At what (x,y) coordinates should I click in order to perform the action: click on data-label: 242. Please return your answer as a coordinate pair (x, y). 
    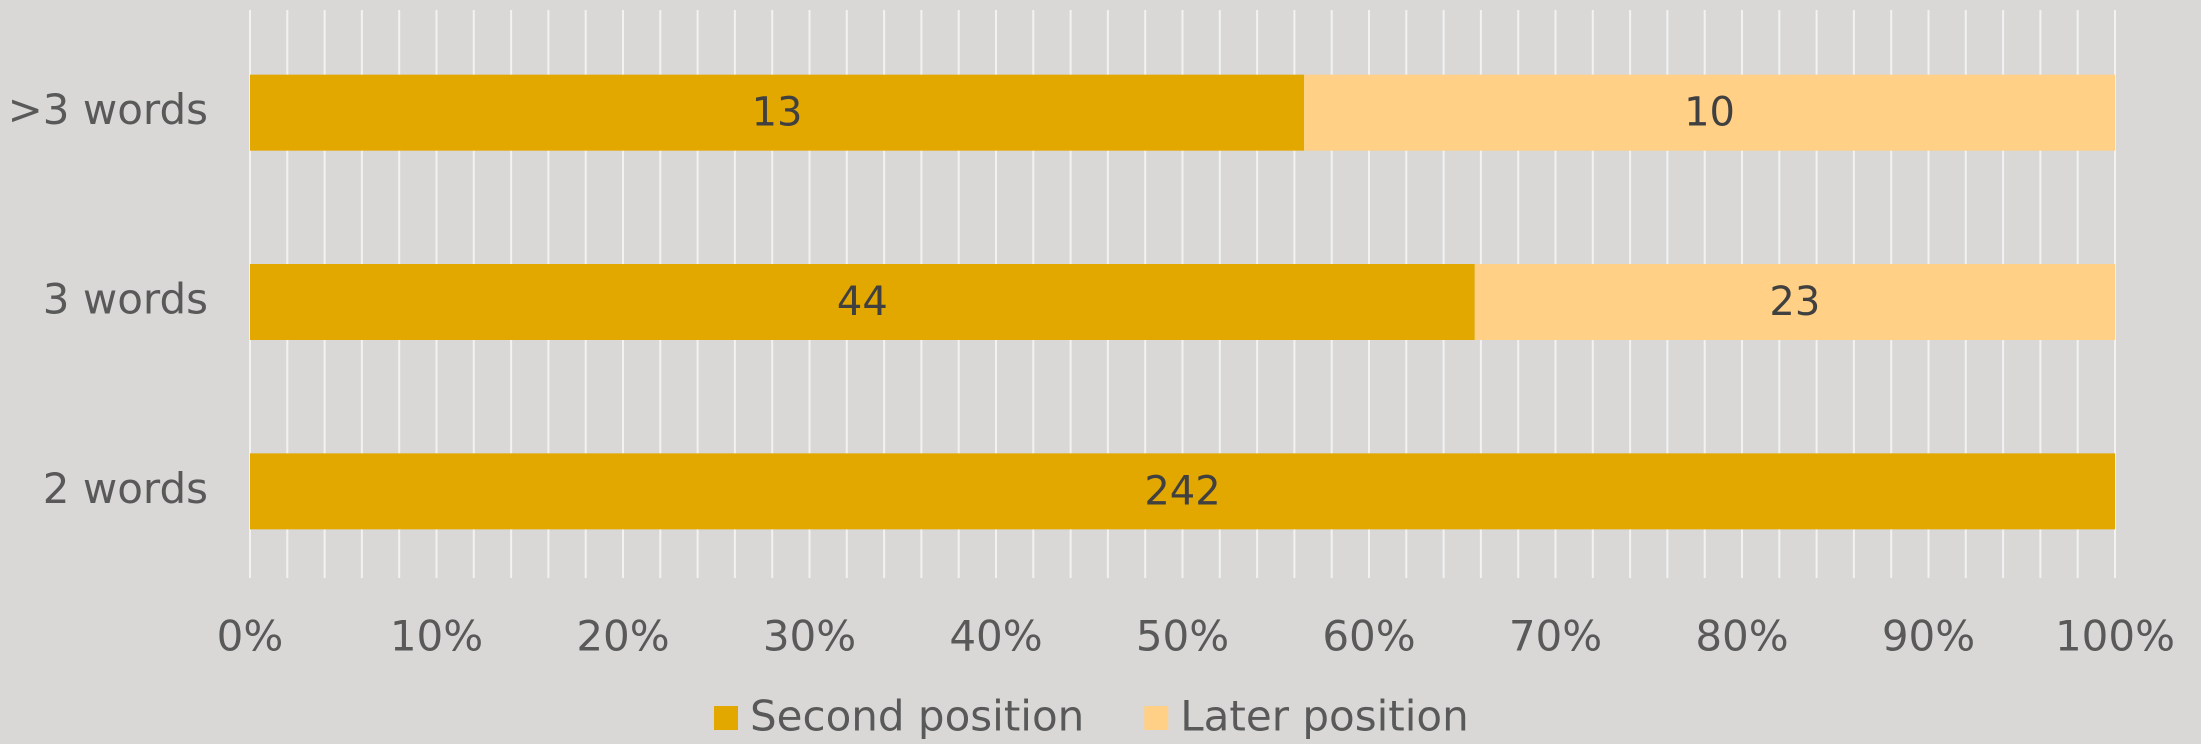
    Looking at the image, I should click on (1182, 491).